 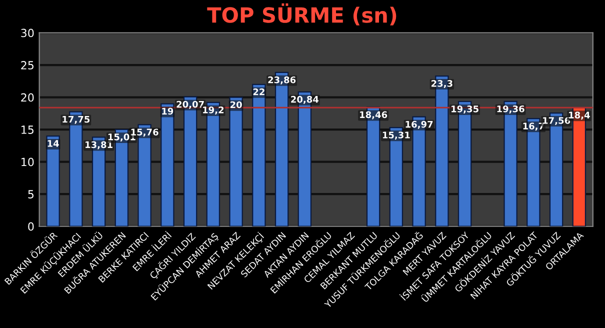 I want to click on data-label: 16,97, so click(x=419, y=124).